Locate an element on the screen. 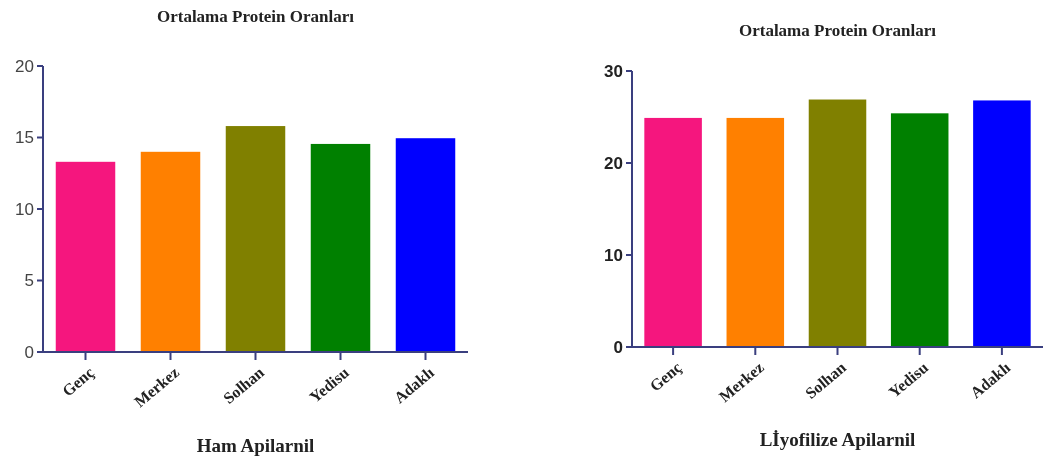 Image resolution: width=1045 pixels, height=464 pixels. x-axis-title: Lİyofilize Apilarnil is located at coordinates (837, 439).